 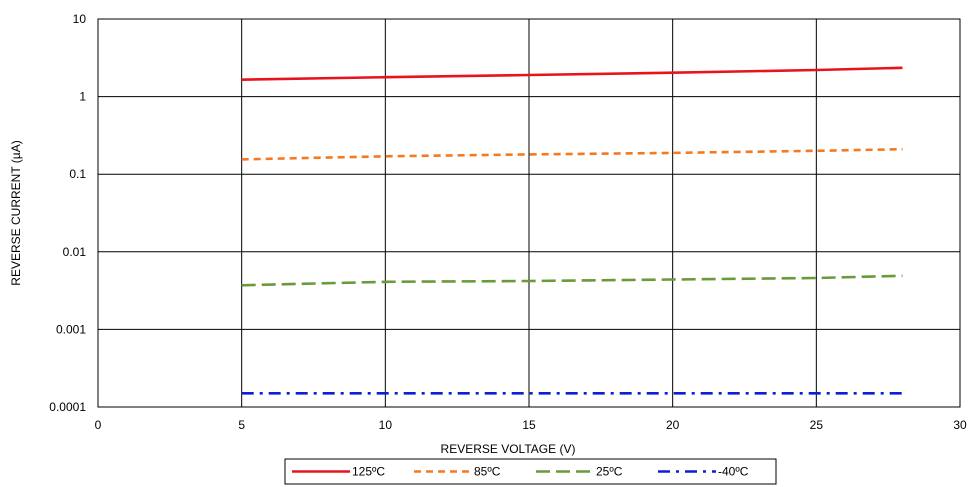 What do you see at coordinates (572, 73) in the screenshot?
I see `series-line-125ºC` at bounding box center [572, 73].